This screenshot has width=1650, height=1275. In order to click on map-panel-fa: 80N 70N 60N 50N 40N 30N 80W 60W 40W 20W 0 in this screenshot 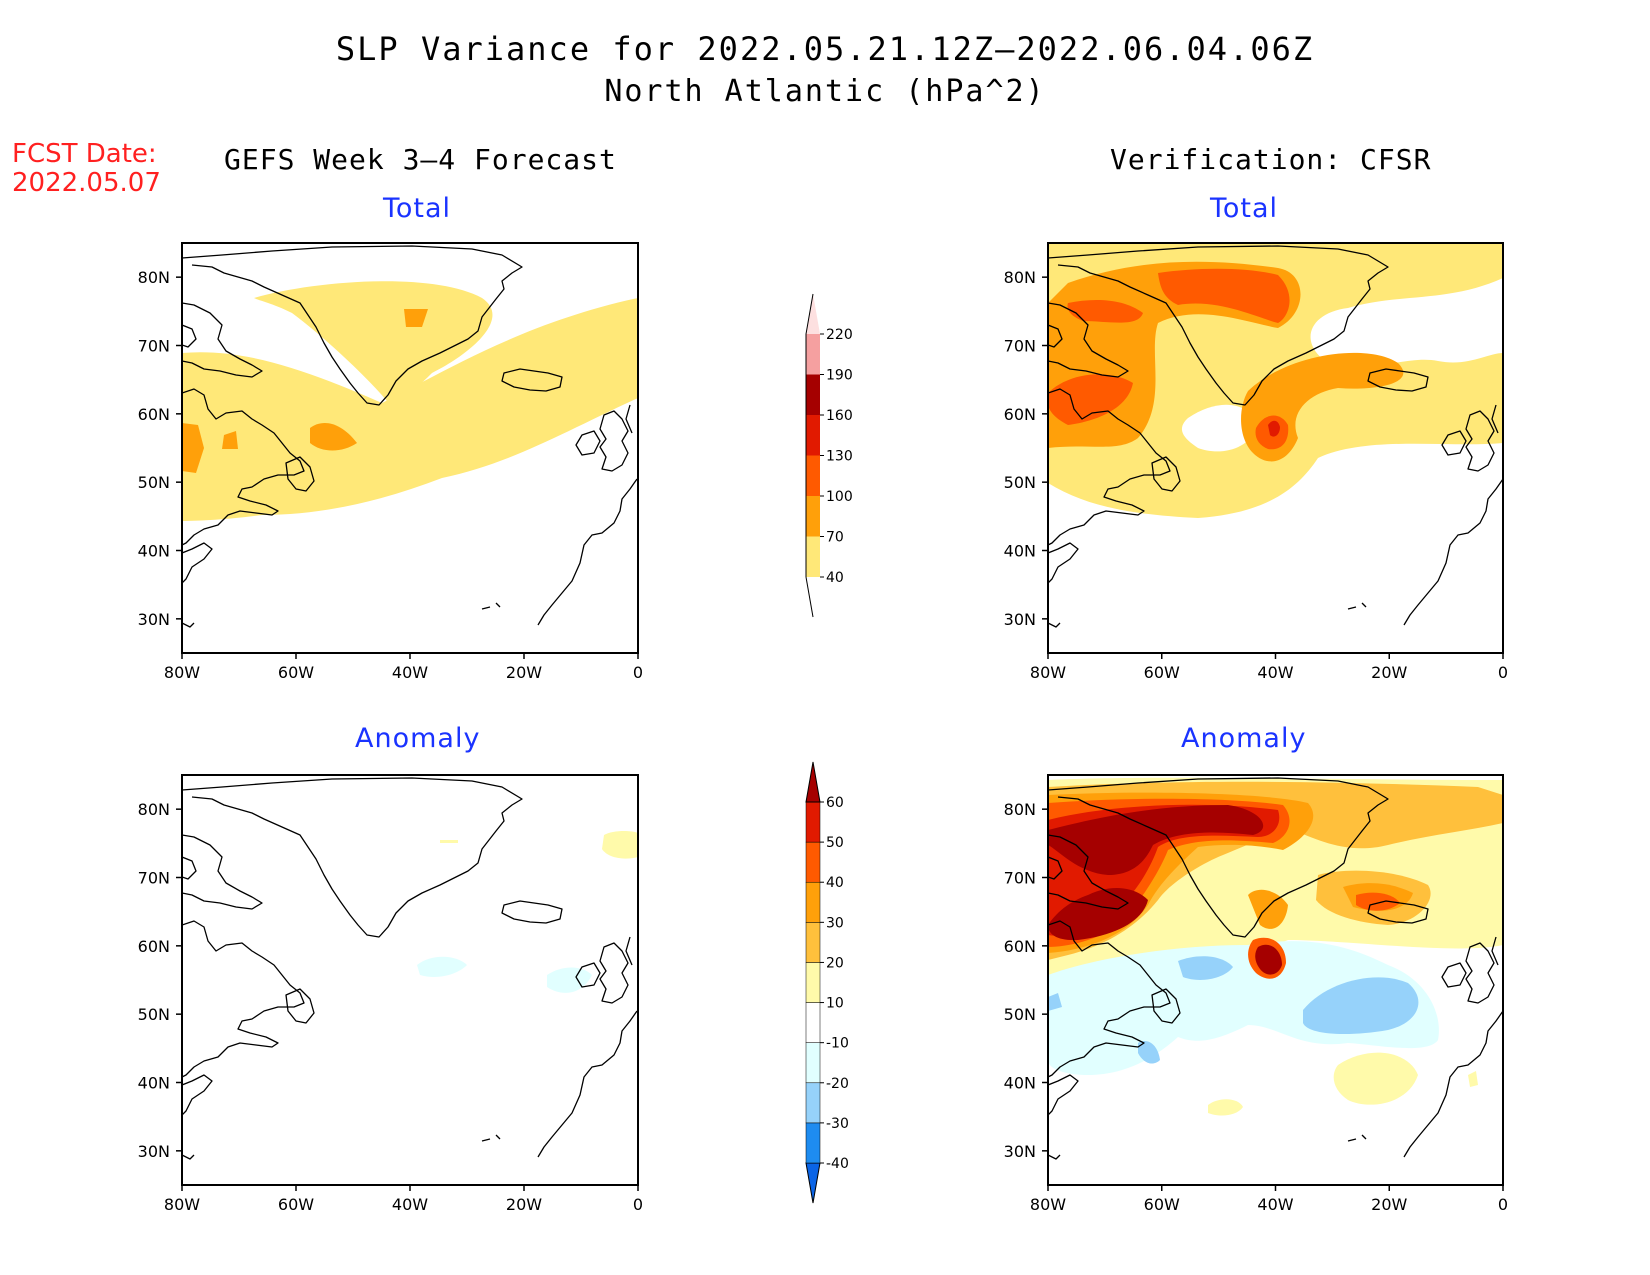, I will do `click(390, 994)`.